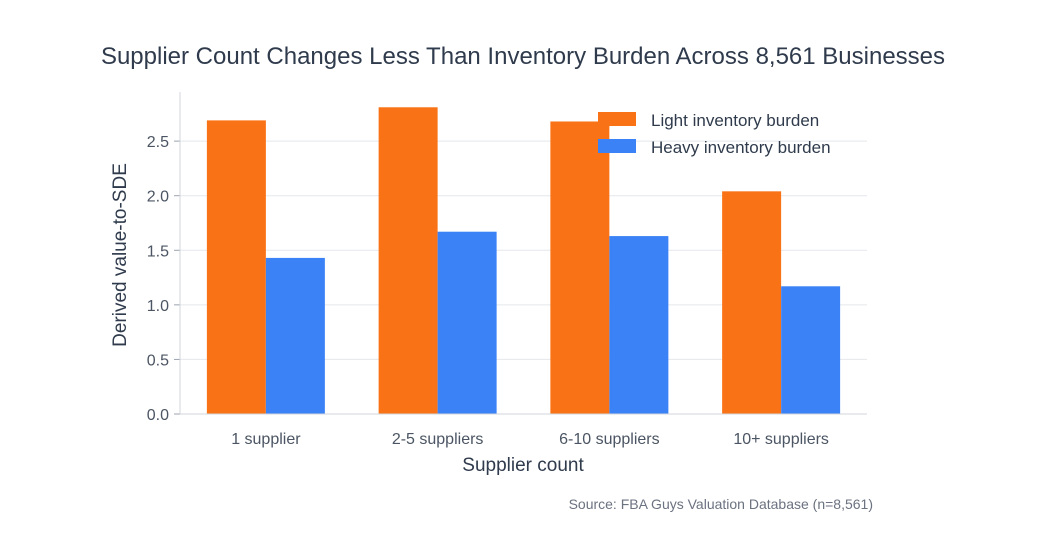 Image resolution: width=1047 pixels, height=557 pixels. What do you see at coordinates (609, 439) in the screenshot?
I see `x-tick-label: 6-10 suppliers` at bounding box center [609, 439].